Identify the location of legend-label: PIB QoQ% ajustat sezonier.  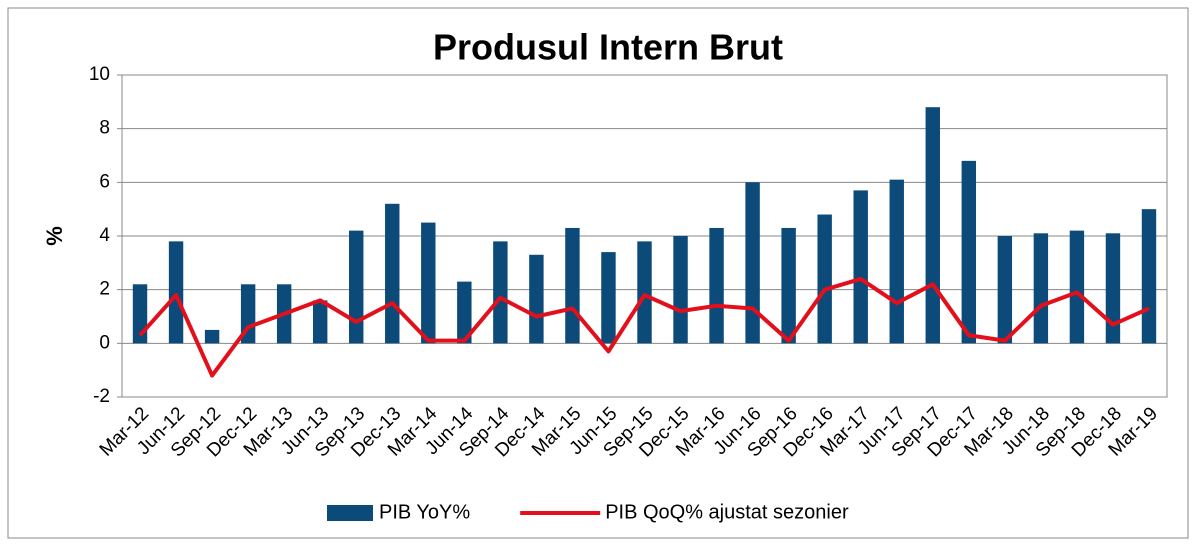
(727, 512).